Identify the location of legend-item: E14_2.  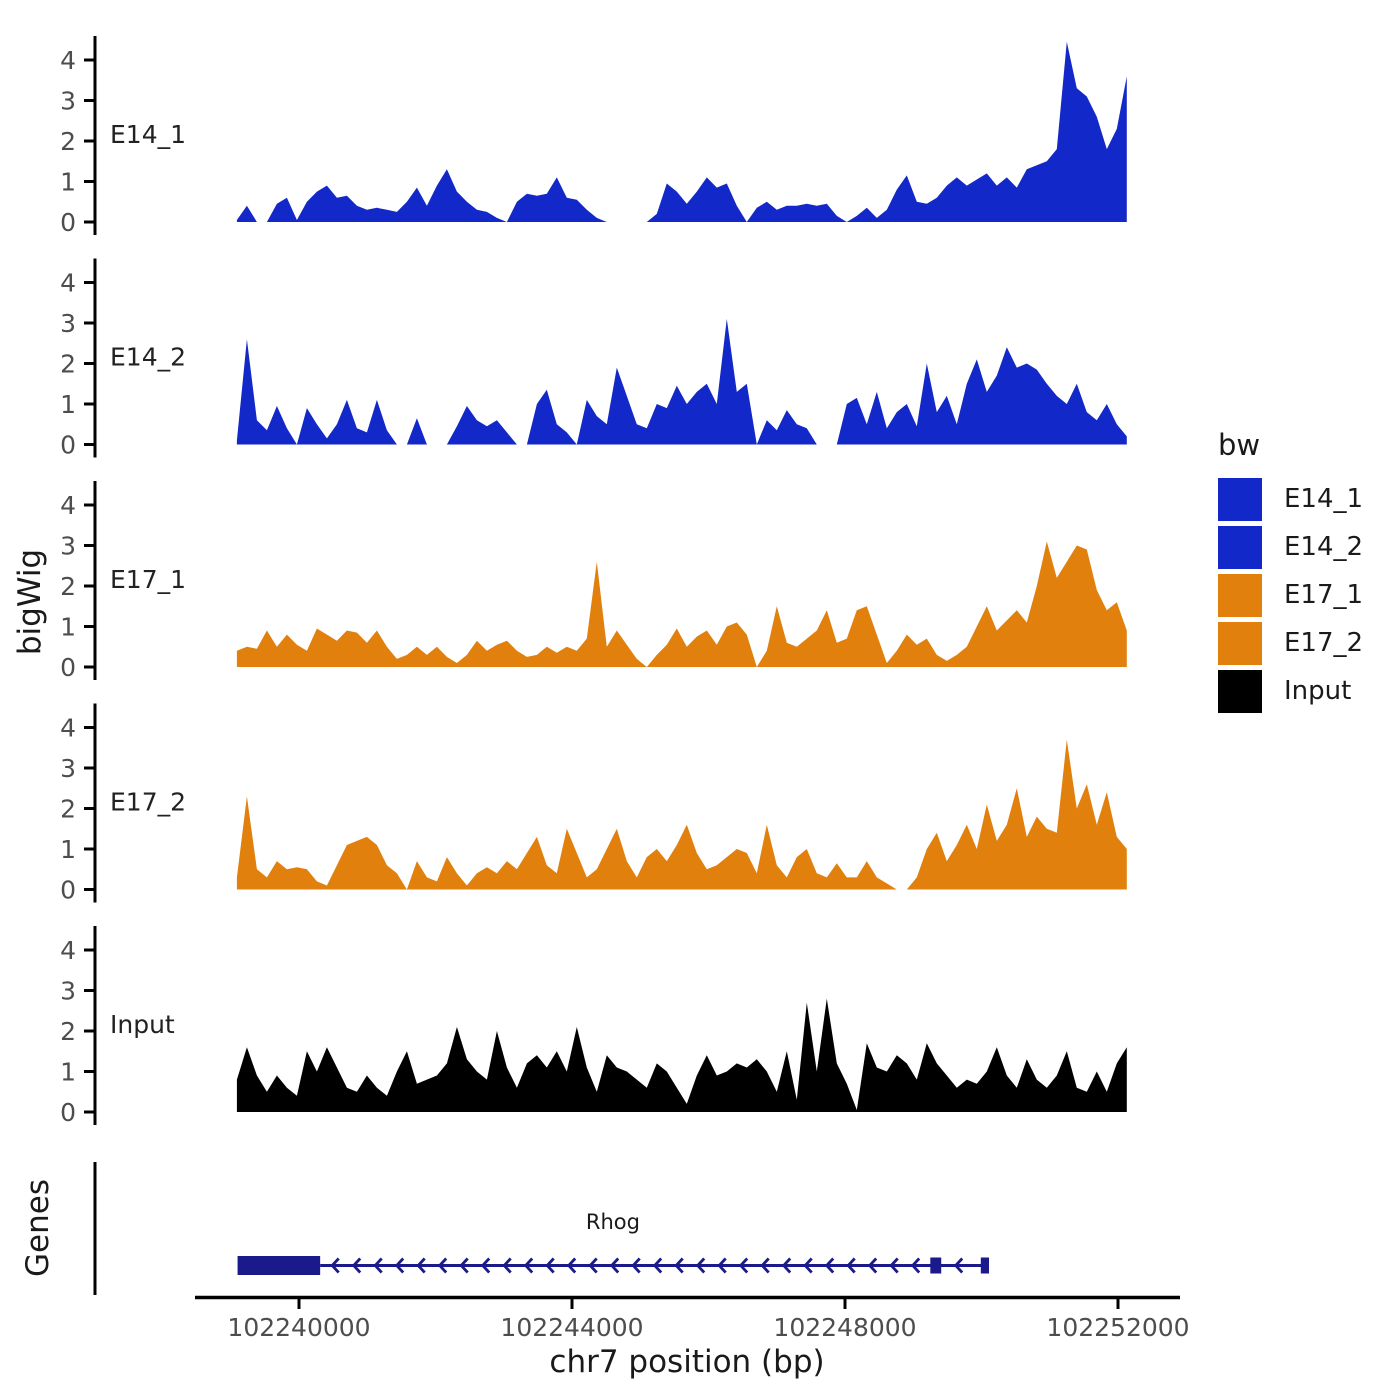
(1290, 547).